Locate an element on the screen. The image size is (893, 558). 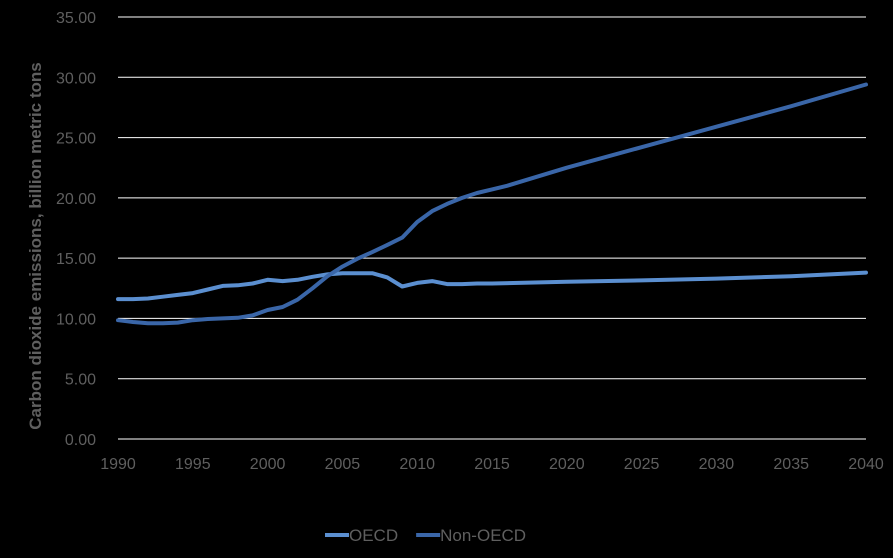
y-tick-label: 30.00 is located at coordinates (76, 78).